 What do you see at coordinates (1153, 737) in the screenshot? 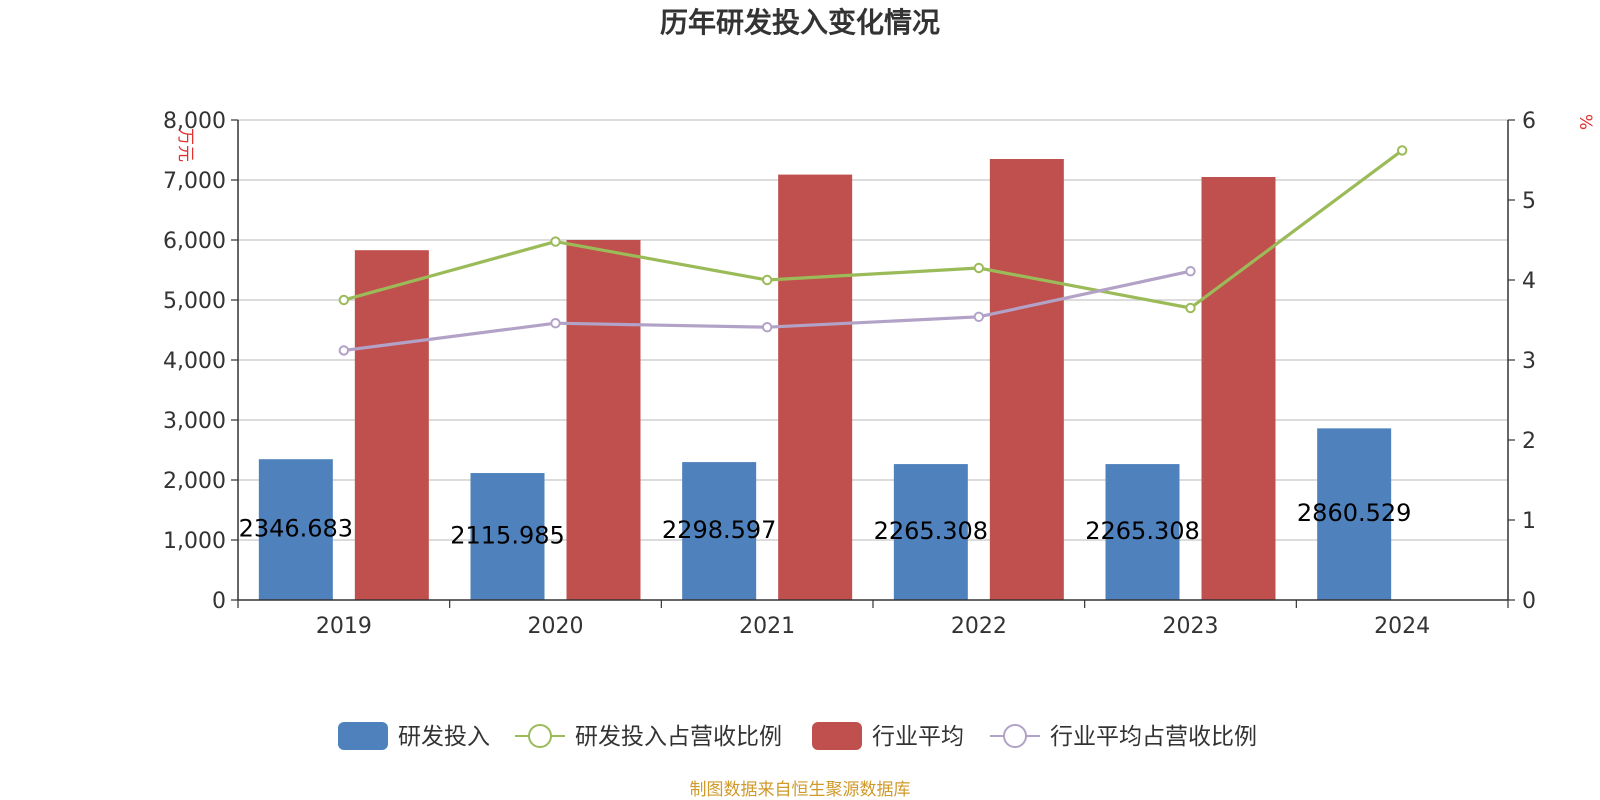
I see `legend-label: 行业平均占营收比例` at bounding box center [1153, 737].